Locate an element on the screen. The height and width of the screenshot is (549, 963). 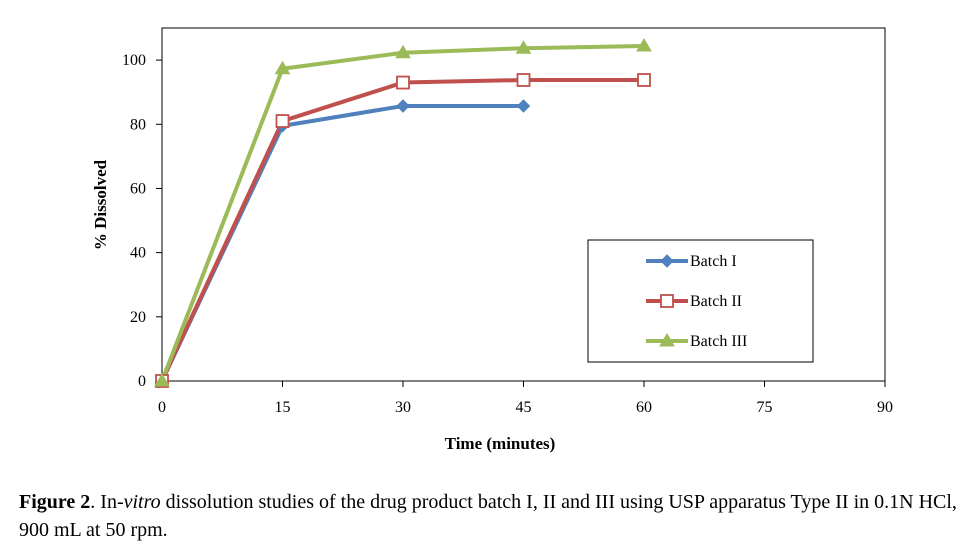
y-tick-label: 80 is located at coordinates (138, 124).